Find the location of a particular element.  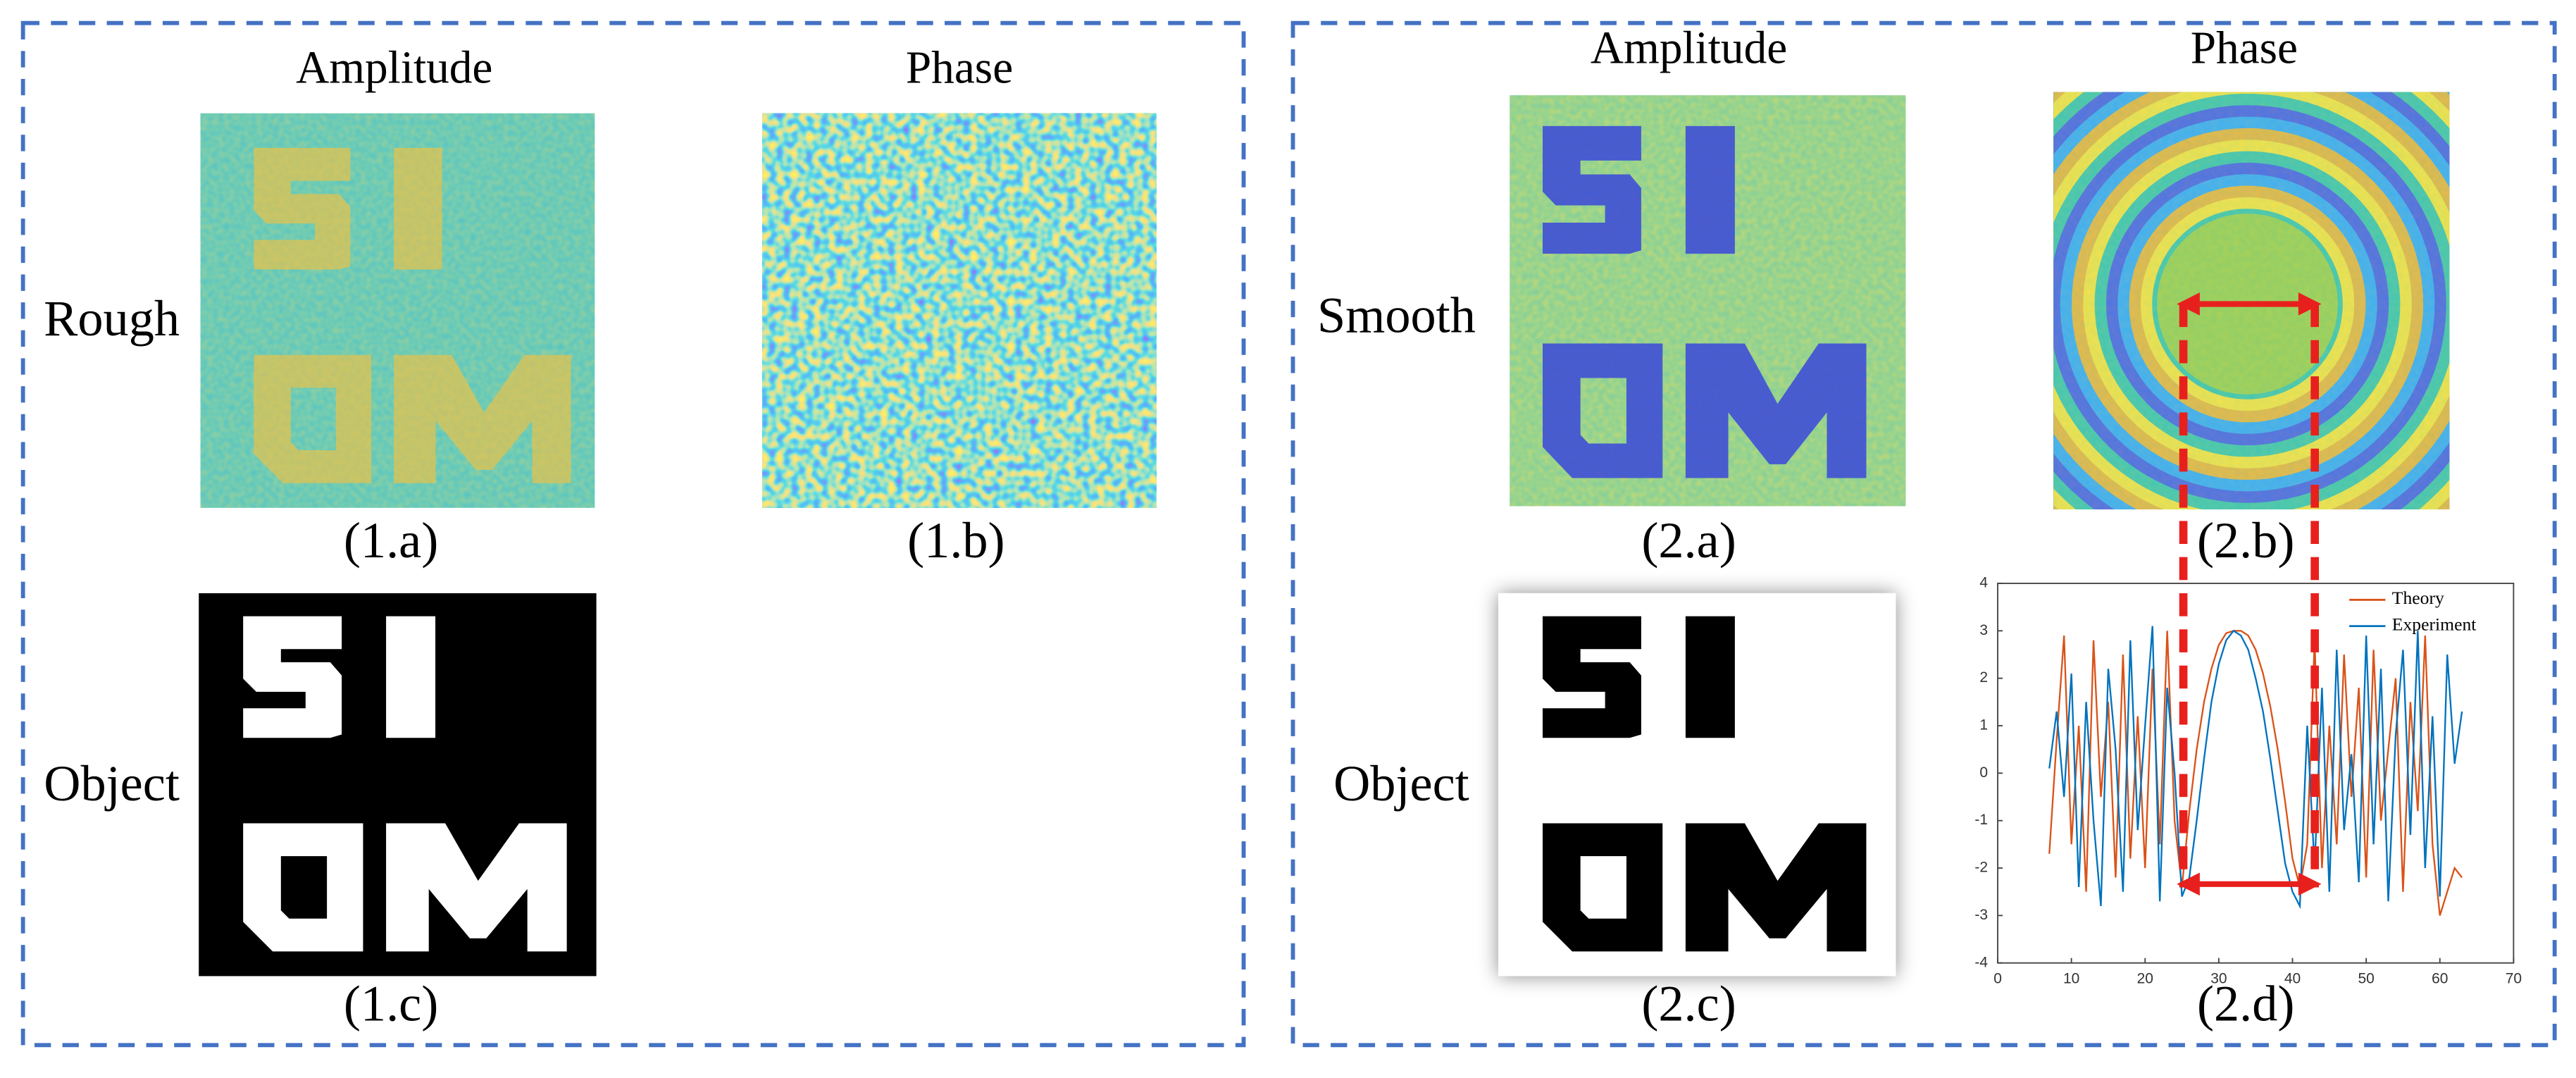

x-tick-label: 30 is located at coordinates (2218, 979).